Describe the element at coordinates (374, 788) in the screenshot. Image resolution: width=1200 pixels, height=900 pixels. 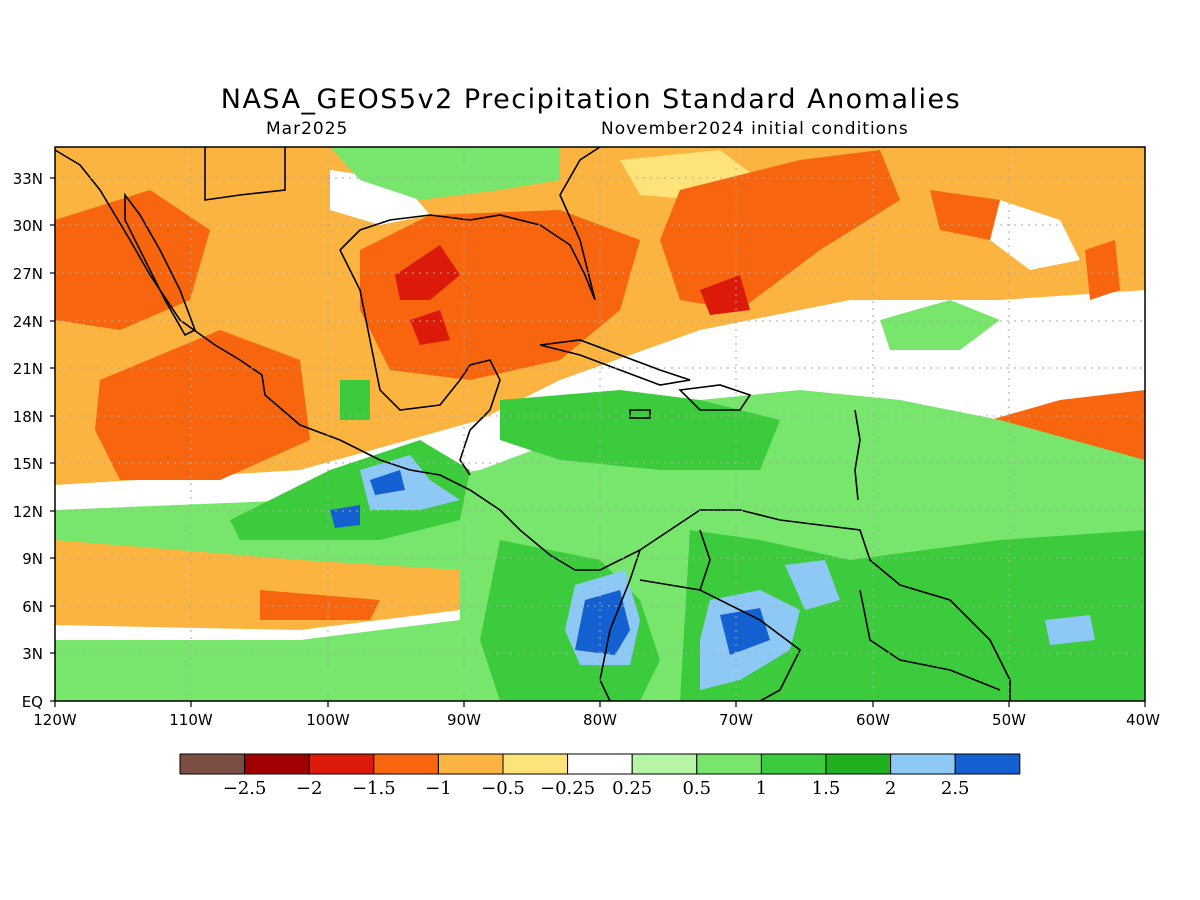
I see `colorbar-label: −1.5` at that location.